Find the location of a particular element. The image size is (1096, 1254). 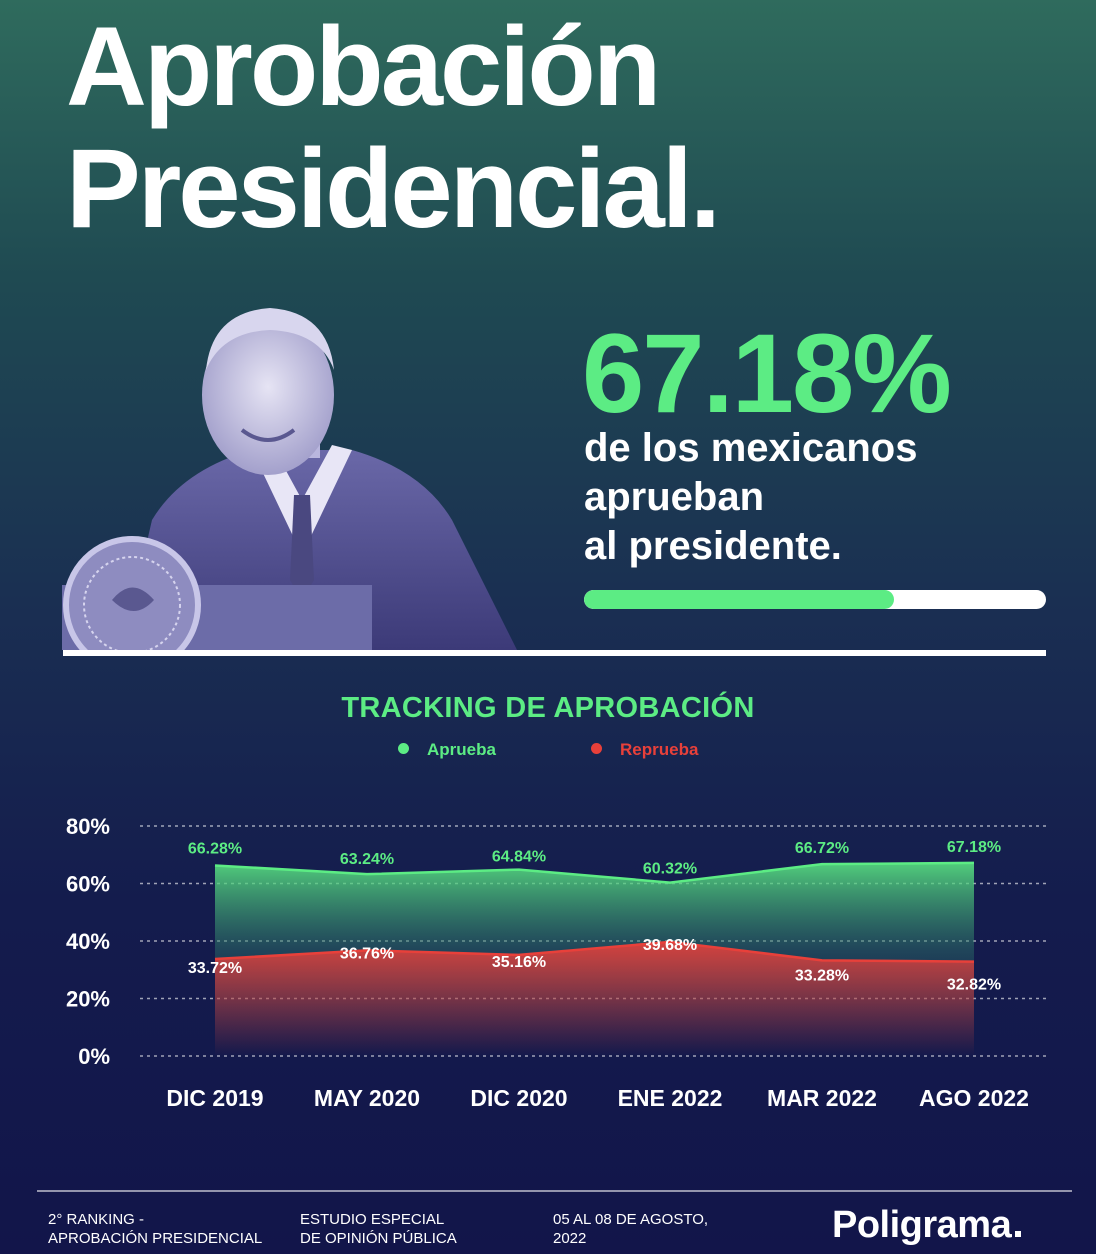

aprueba-line is located at coordinates (594, 872).